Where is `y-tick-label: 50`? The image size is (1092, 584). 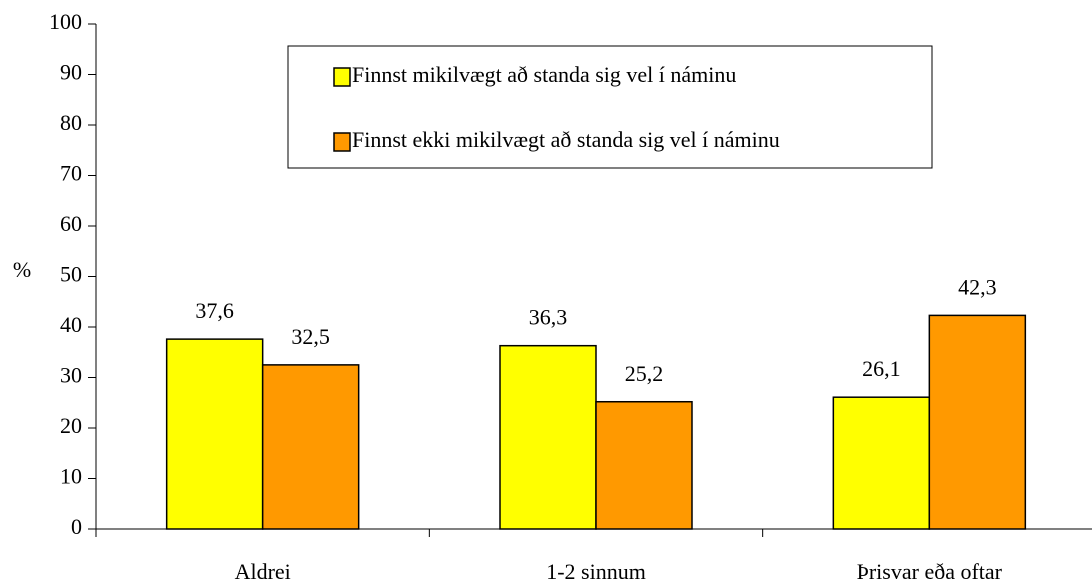
y-tick-label: 50 is located at coordinates (71, 274).